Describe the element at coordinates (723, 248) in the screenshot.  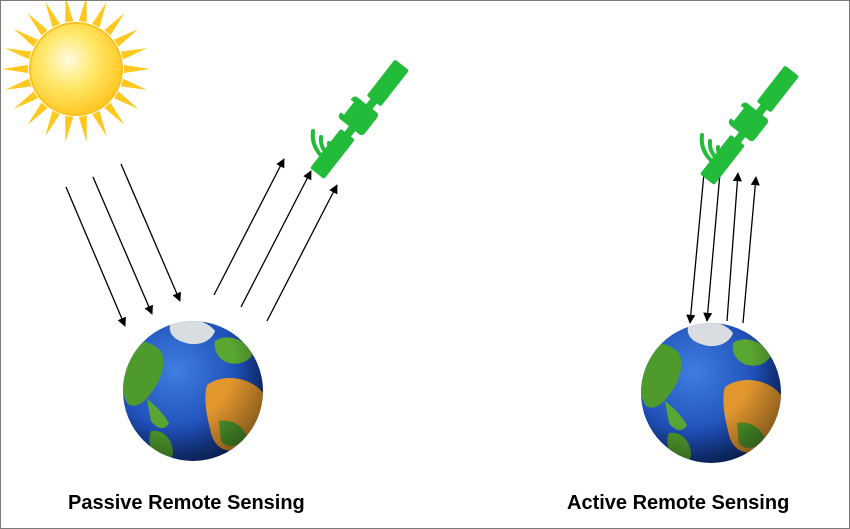
I see `active-beams` at that location.